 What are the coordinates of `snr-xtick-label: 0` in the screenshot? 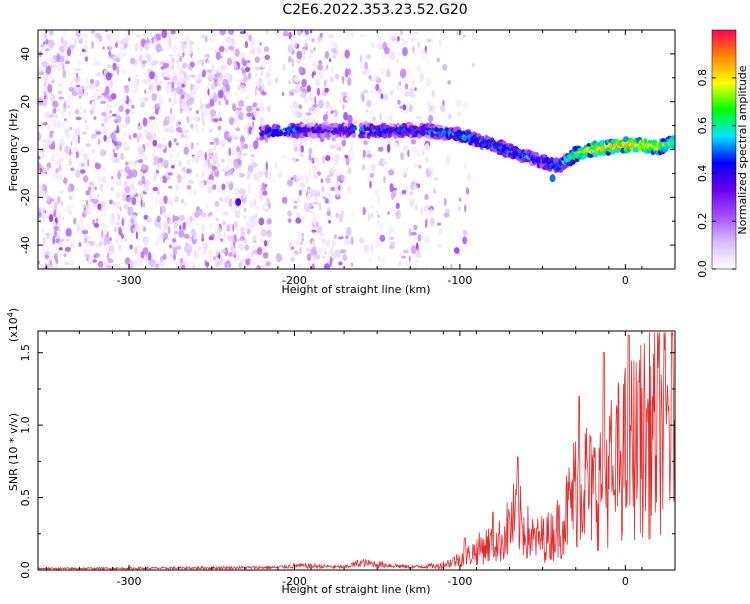 It's located at (625, 581).